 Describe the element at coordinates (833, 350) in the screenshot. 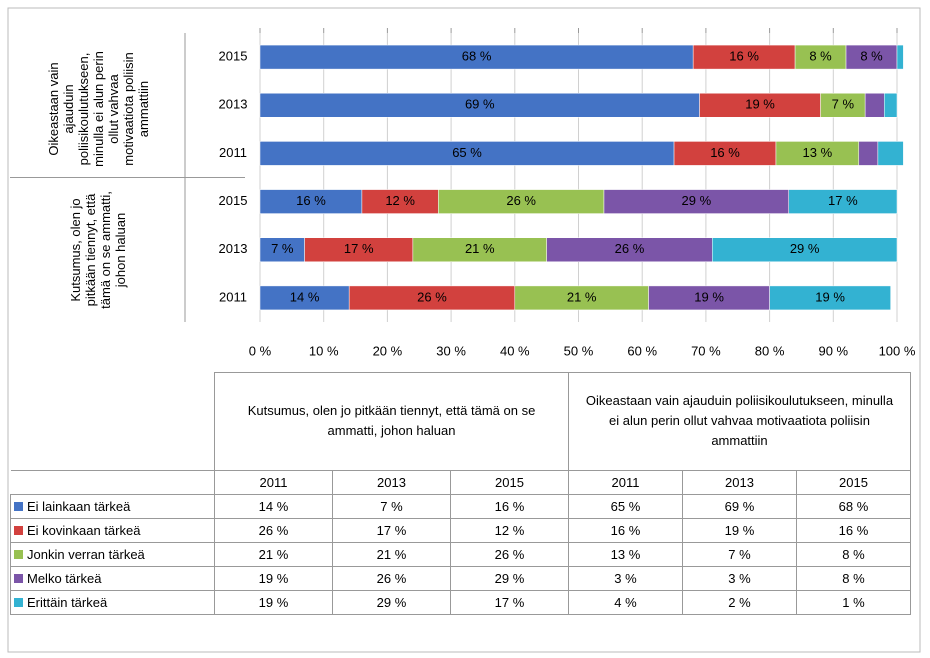

I see `x-tick-label: 90 %` at that location.